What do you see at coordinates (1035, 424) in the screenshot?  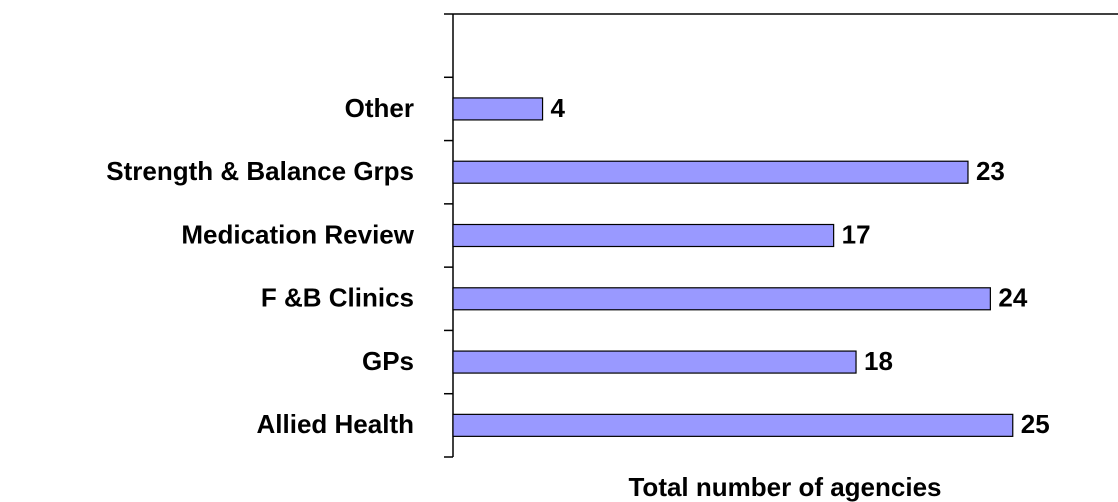 I see `data-label: 25` at bounding box center [1035, 424].